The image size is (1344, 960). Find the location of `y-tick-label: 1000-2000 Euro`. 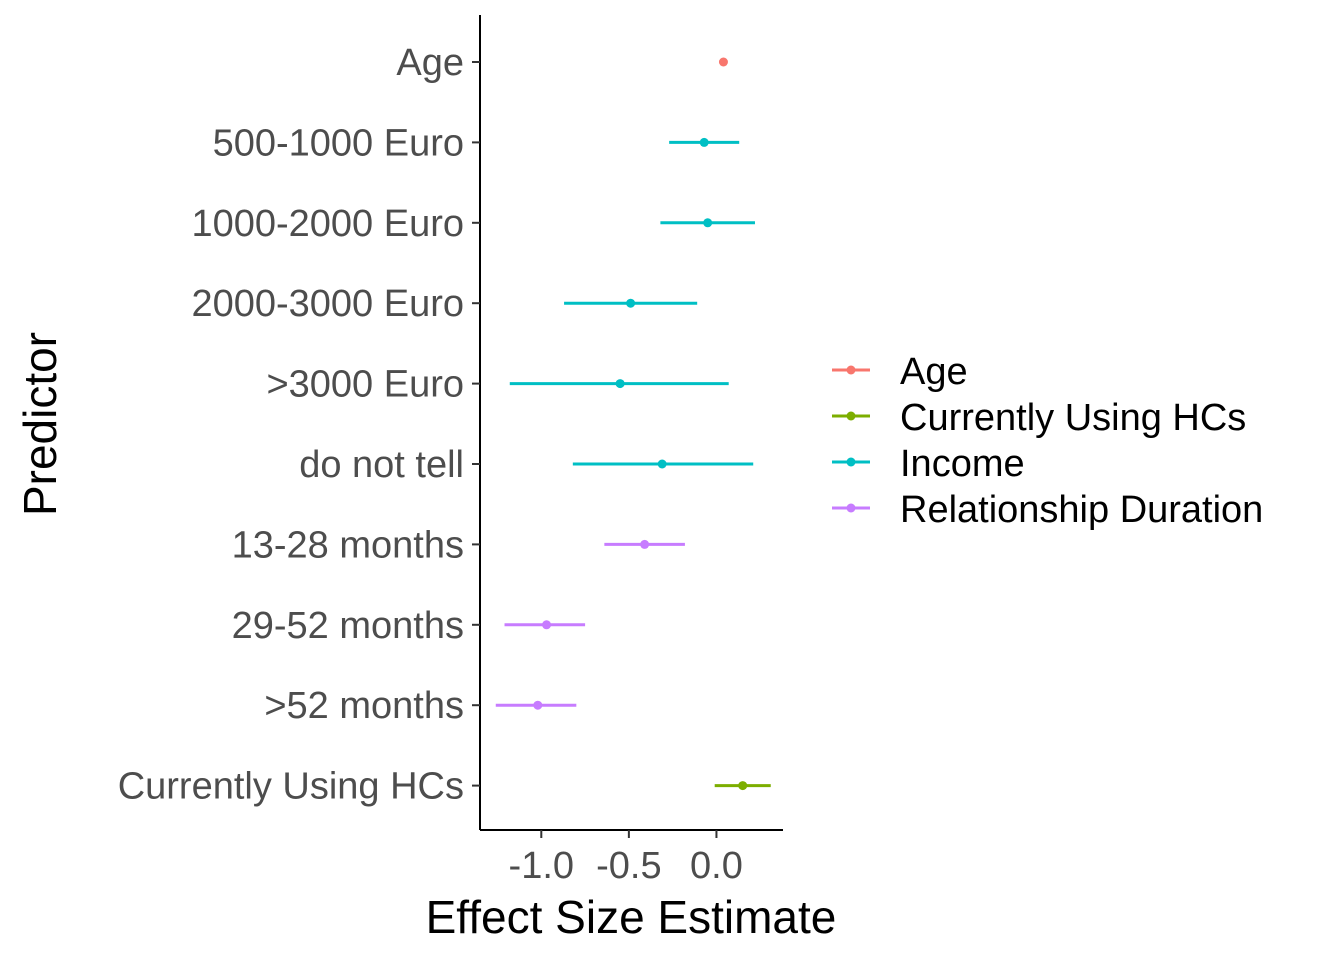

y-tick-label: 1000-2000 Euro is located at coordinates (327, 224).